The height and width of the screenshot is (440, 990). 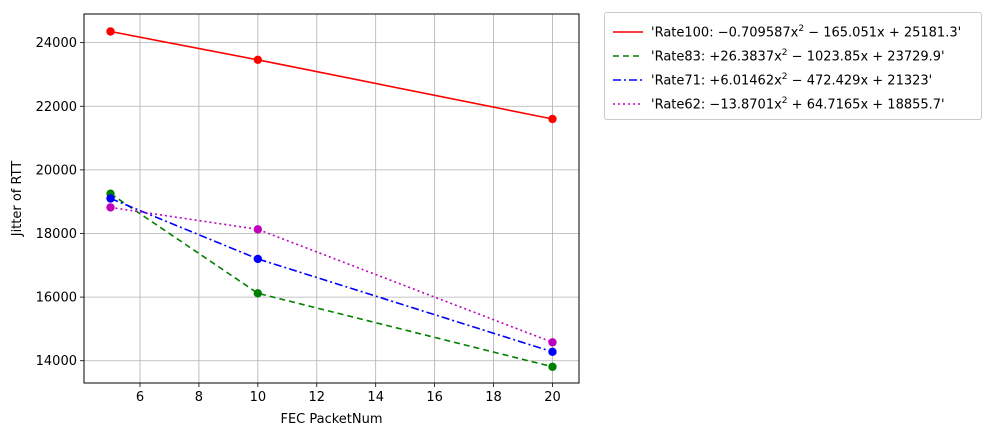 What do you see at coordinates (56, 170) in the screenshot?
I see `y-tick-label: 20000` at bounding box center [56, 170].